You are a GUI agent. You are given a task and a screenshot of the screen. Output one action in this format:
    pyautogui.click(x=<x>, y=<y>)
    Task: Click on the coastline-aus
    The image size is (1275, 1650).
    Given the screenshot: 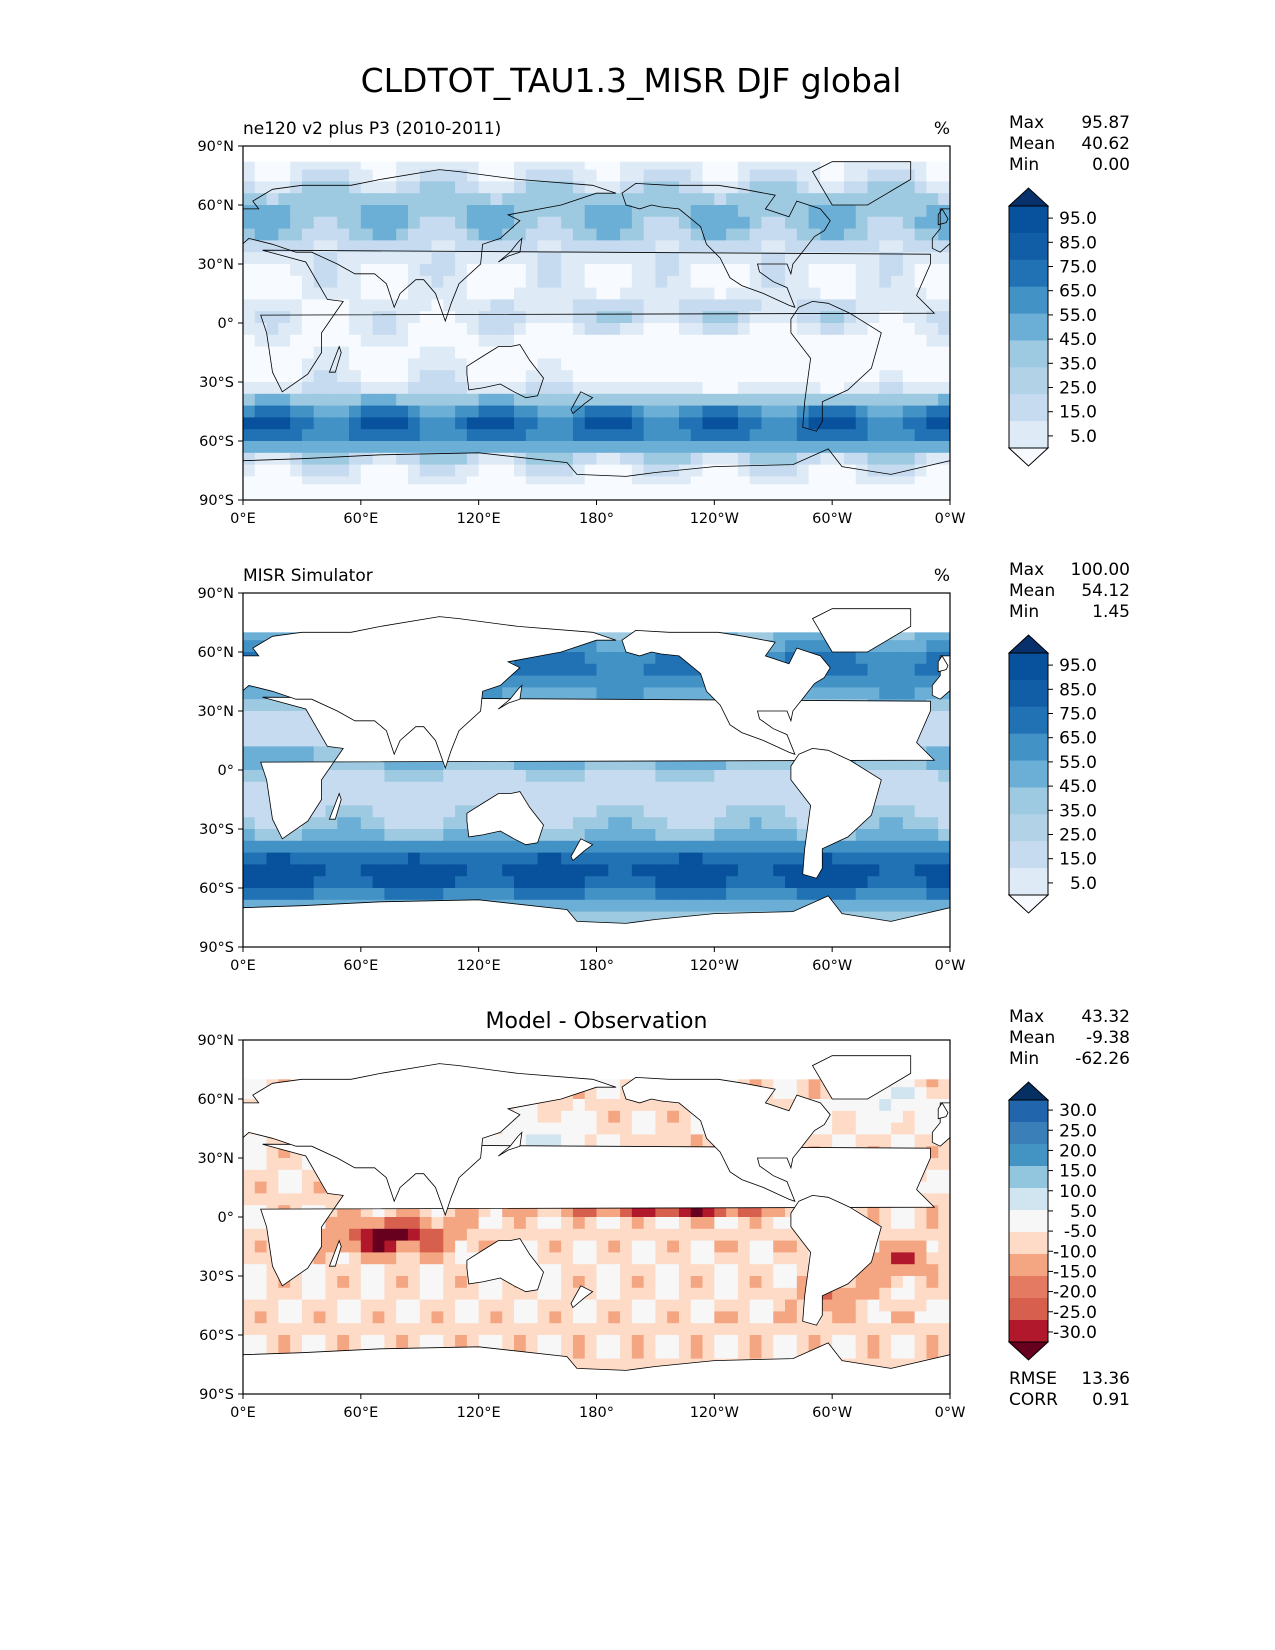 What is the action you would take?
    pyautogui.click(x=1212, y=371)
    